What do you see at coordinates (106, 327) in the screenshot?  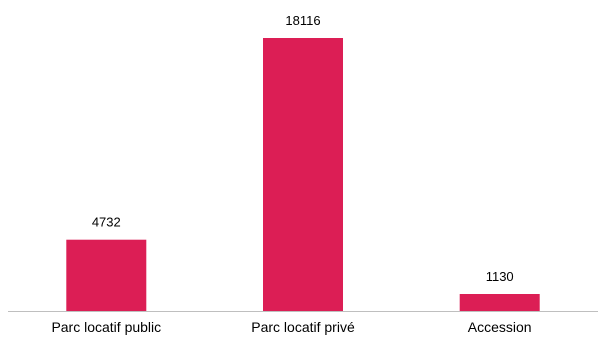 I see `category-label-0: Parc locatif public` at bounding box center [106, 327].